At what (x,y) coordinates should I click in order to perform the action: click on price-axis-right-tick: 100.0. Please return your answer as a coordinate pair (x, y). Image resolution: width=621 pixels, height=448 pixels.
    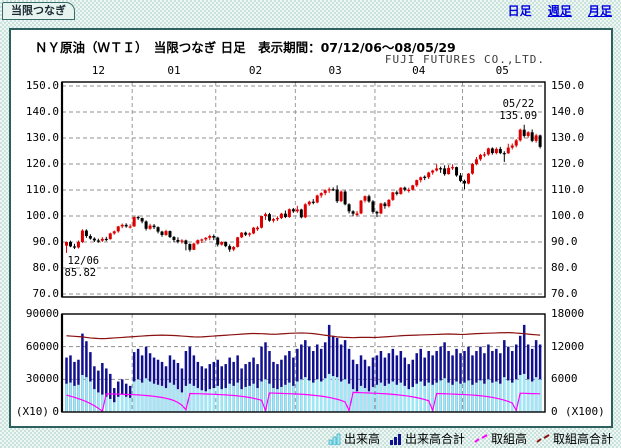
    Looking at the image, I should click on (568, 215).